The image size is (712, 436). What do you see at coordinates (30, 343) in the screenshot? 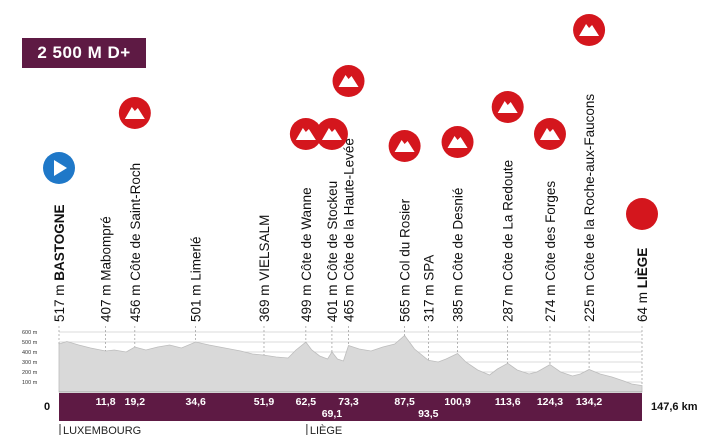
I see `y-tick-label: 500 m` at bounding box center [30, 343].